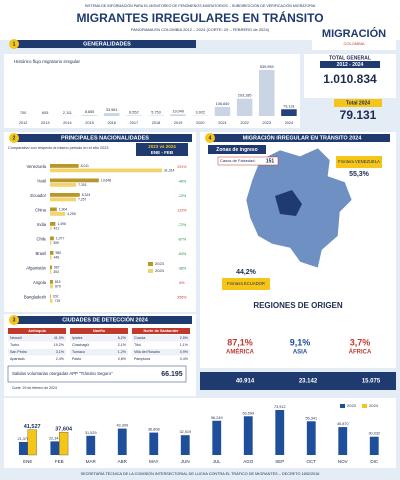  Describe the element at coordinates (24, 439) in the screenshot. I see `value-label: 21,370` at that location.